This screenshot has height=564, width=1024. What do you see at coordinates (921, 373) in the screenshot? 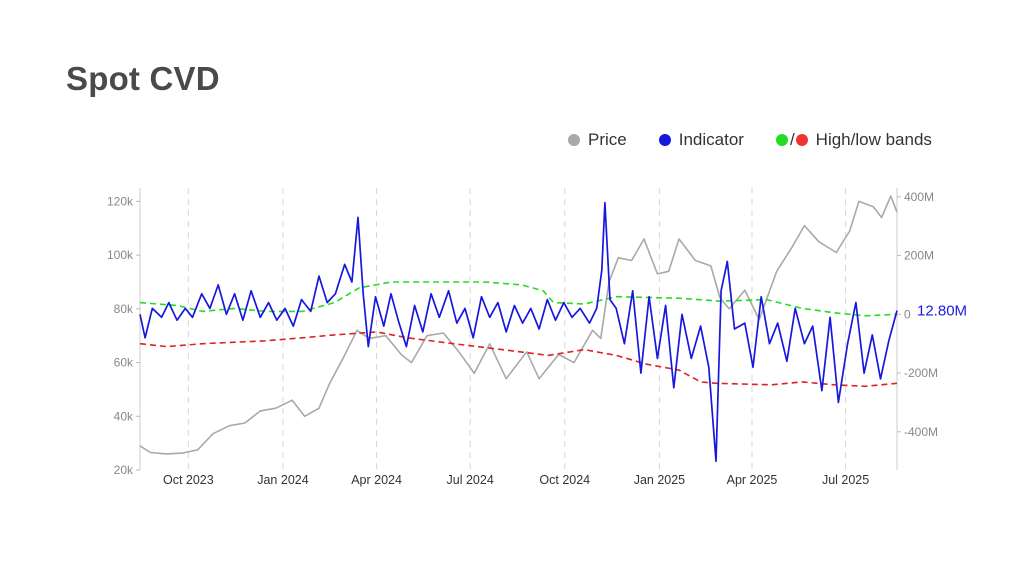
I see `right-tick-label: -200M` at bounding box center [921, 373].